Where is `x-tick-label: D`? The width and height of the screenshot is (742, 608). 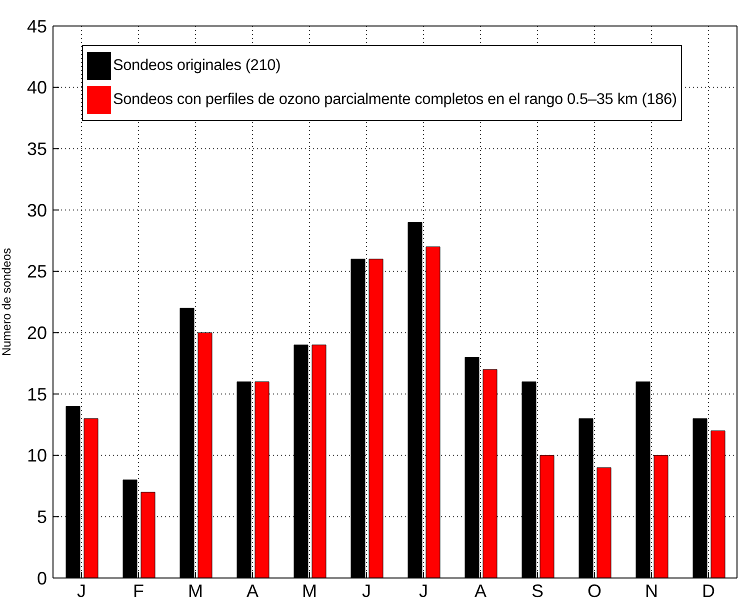
x-tick-label: D is located at coordinates (708, 590).